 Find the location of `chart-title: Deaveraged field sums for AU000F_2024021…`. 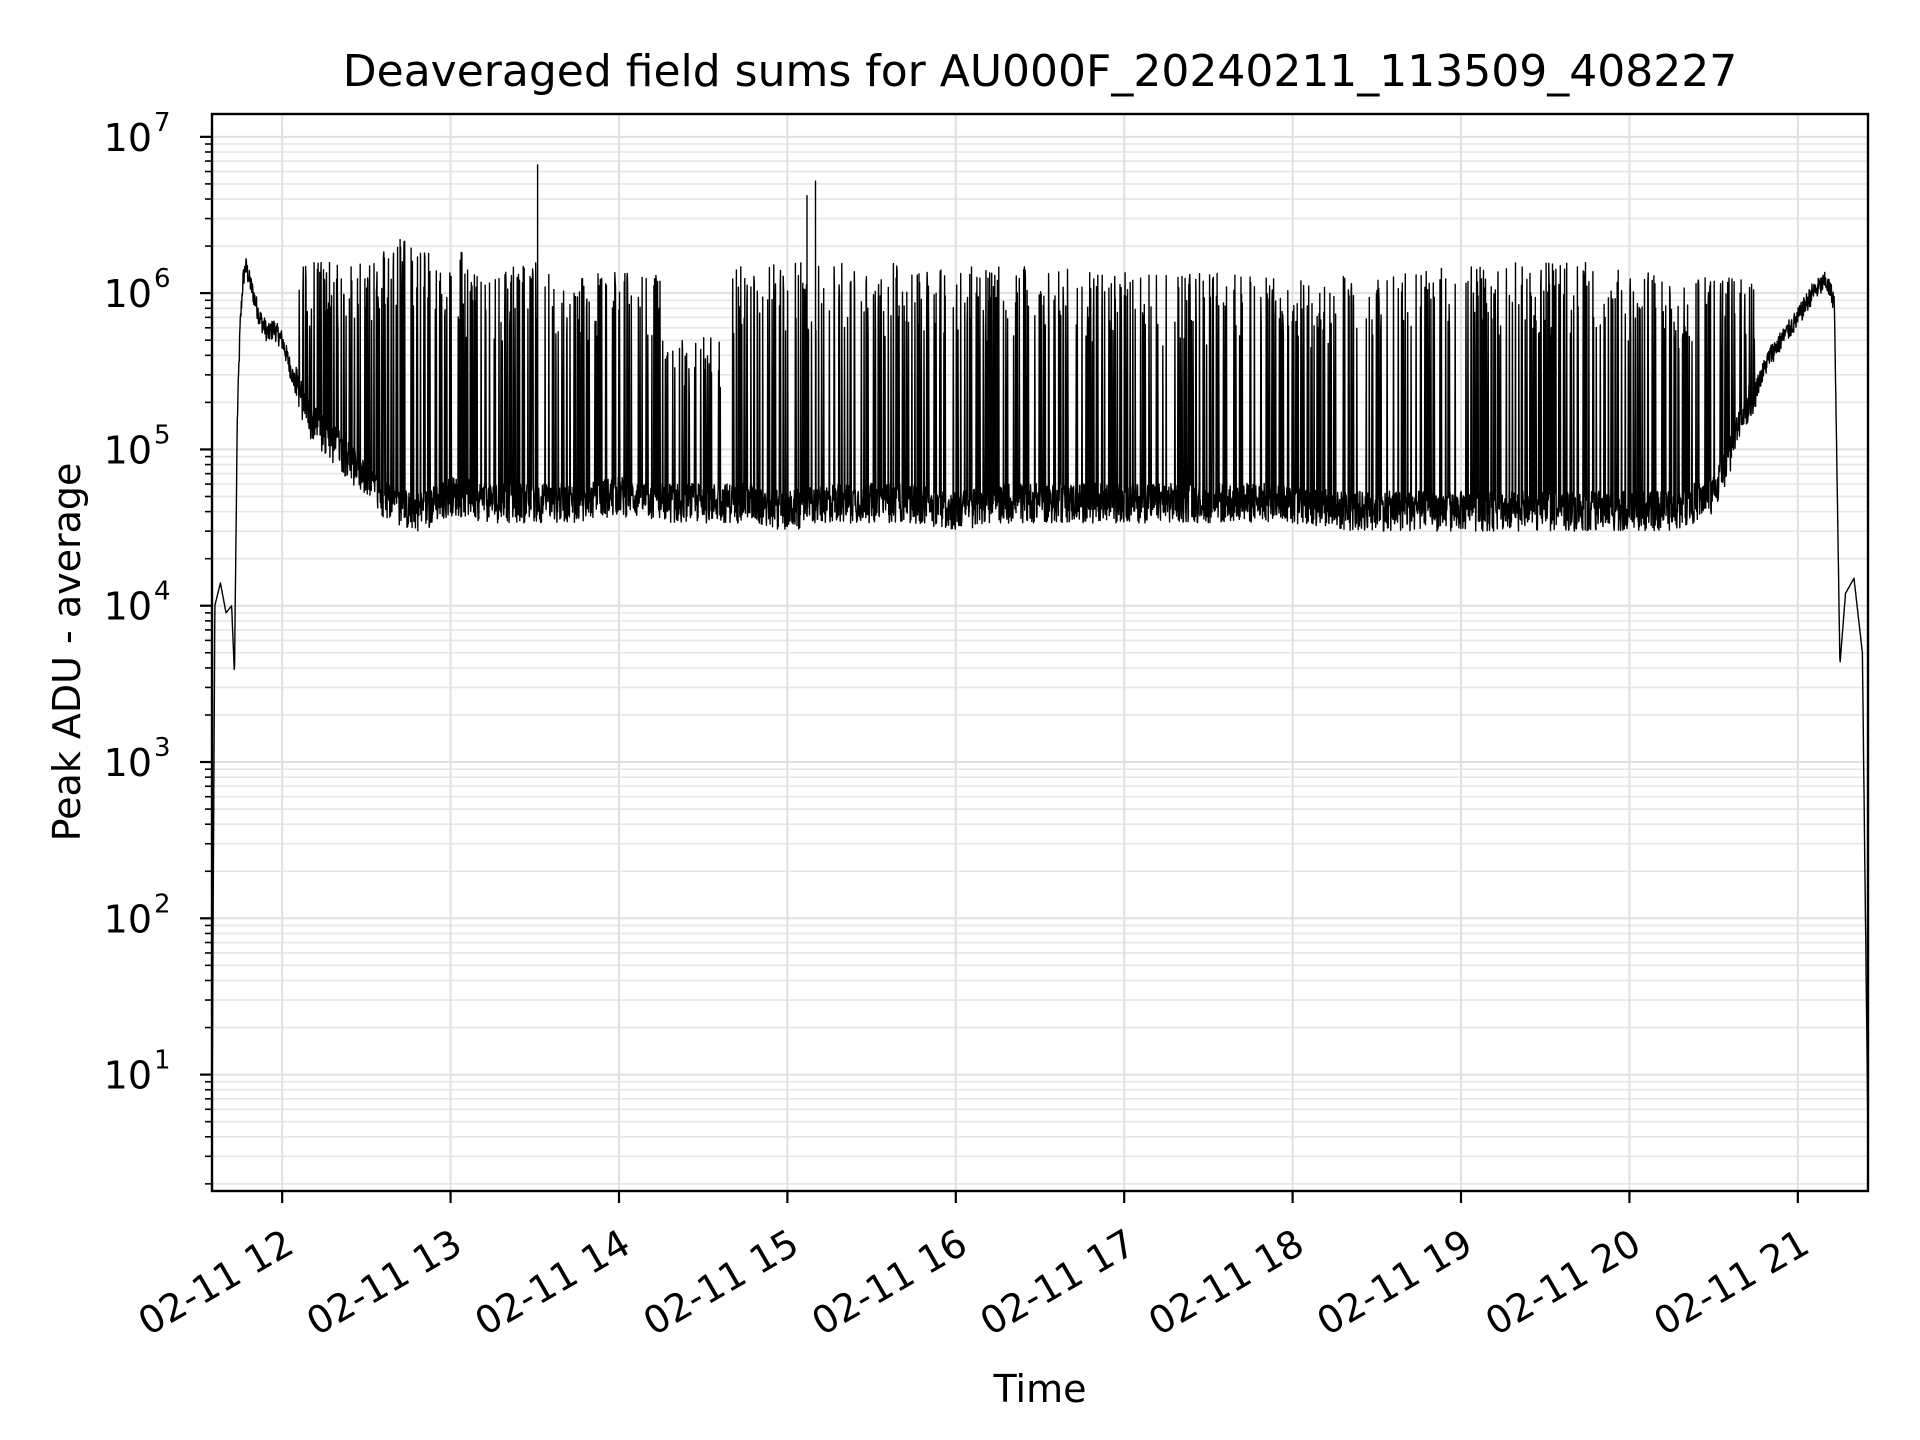

chart-title: Deaveraged field sums for AU000F_2024021… is located at coordinates (1040, 71).